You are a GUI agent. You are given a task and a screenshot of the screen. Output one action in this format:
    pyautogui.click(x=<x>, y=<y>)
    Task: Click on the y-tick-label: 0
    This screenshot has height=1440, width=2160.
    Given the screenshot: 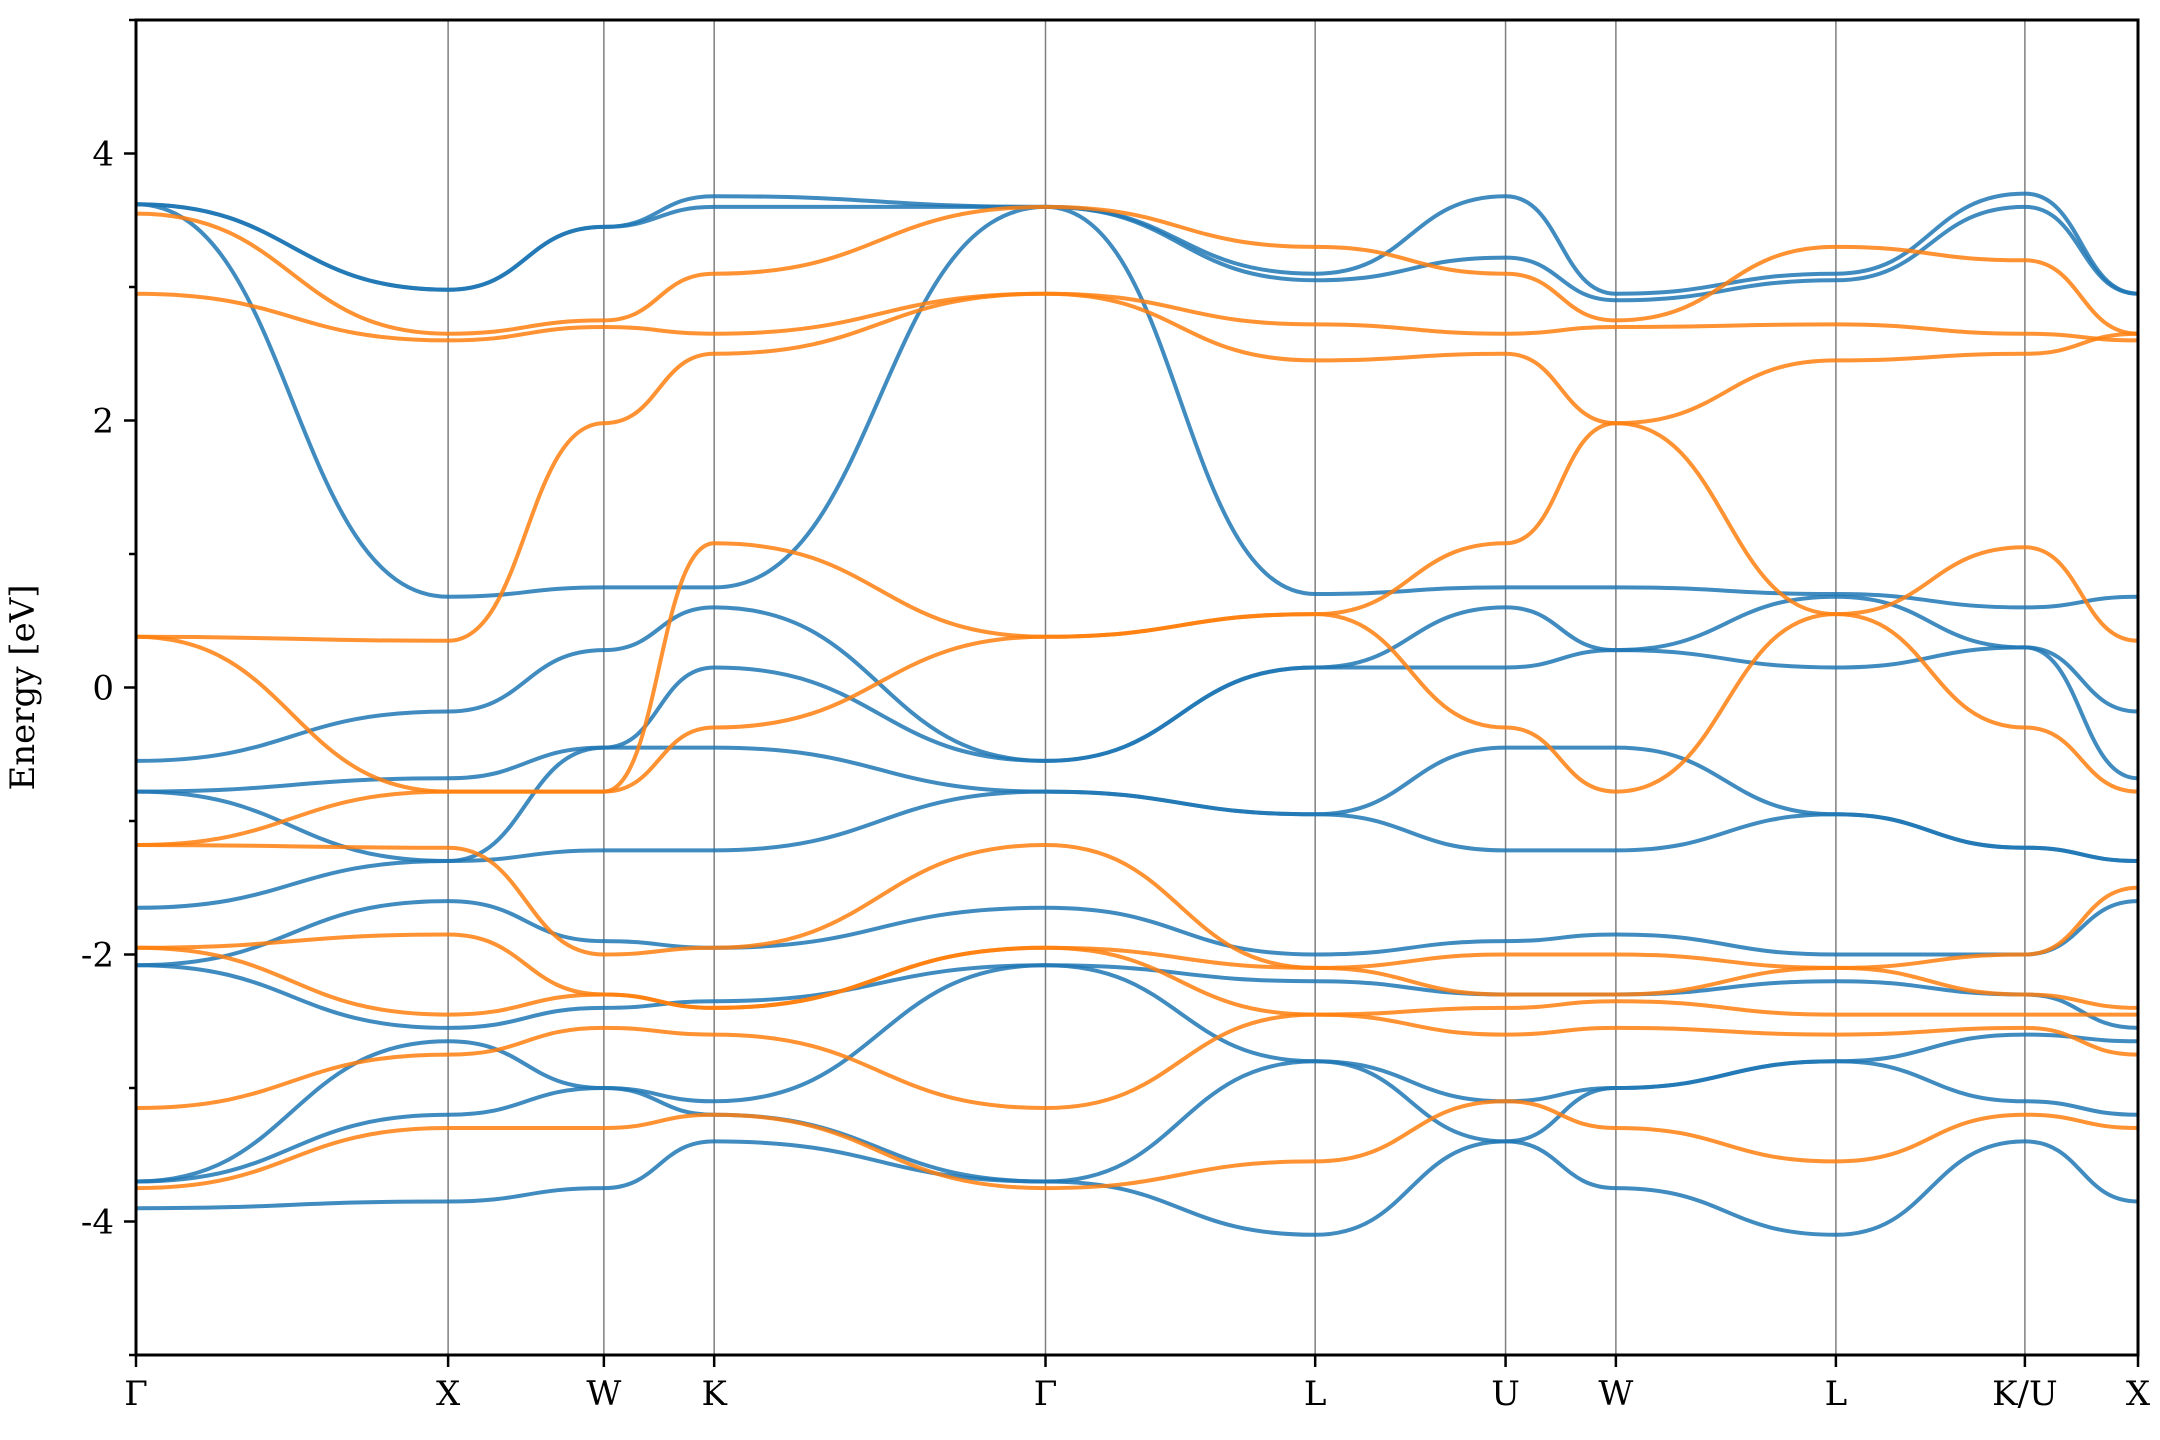 What is the action you would take?
    pyautogui.click(x=103, y=689)
    